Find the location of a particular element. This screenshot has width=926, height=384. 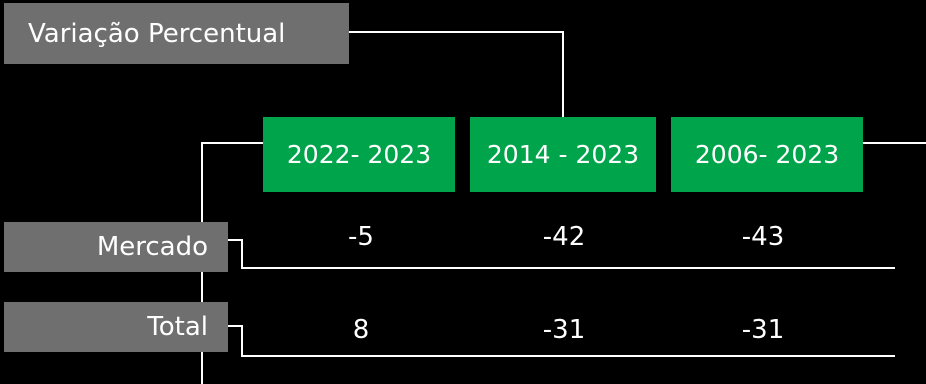

cell-mercado-2006-2023: -43 is located at coordinates (763, 237).